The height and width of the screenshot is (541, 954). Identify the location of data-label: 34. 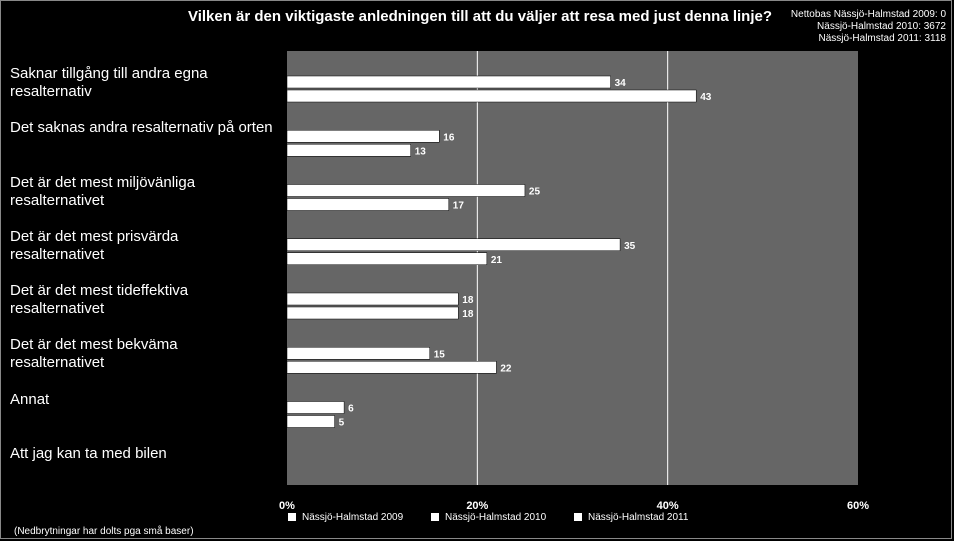
(621, 83).